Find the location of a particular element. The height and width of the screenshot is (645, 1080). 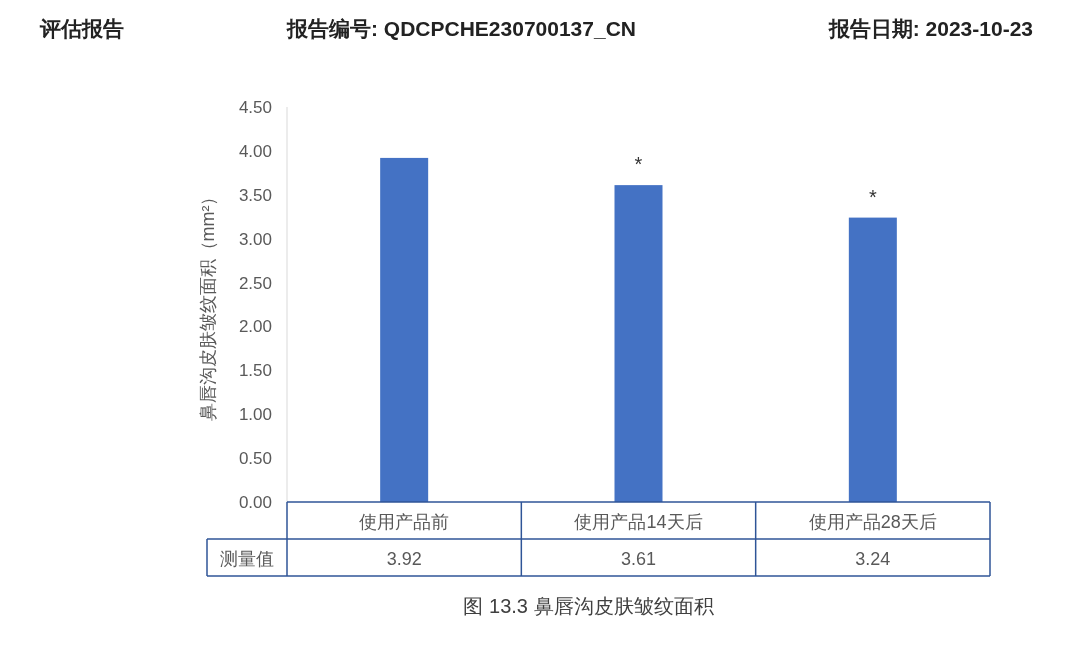

text: 报告编号: QDCPCHE230700137_CN is located at coordinates (461, 28).